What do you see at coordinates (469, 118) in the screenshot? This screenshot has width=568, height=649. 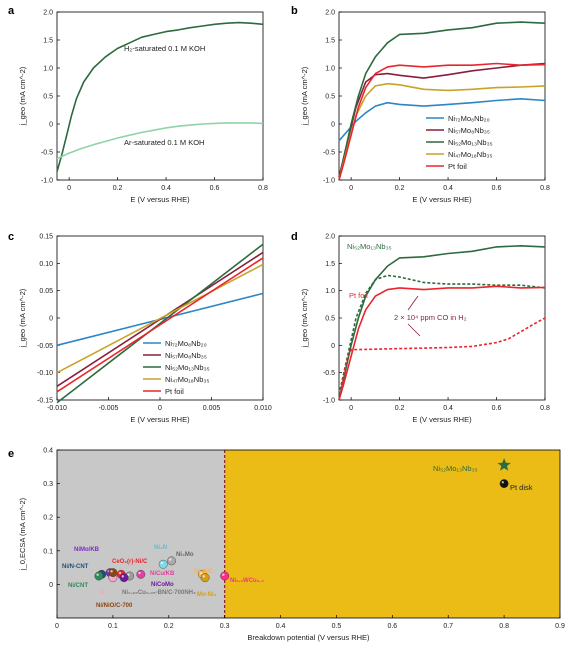 I see `legend-b-label-1: Ni₇₂Mo₈Nb₂₀` at bounding box center [469, 118].